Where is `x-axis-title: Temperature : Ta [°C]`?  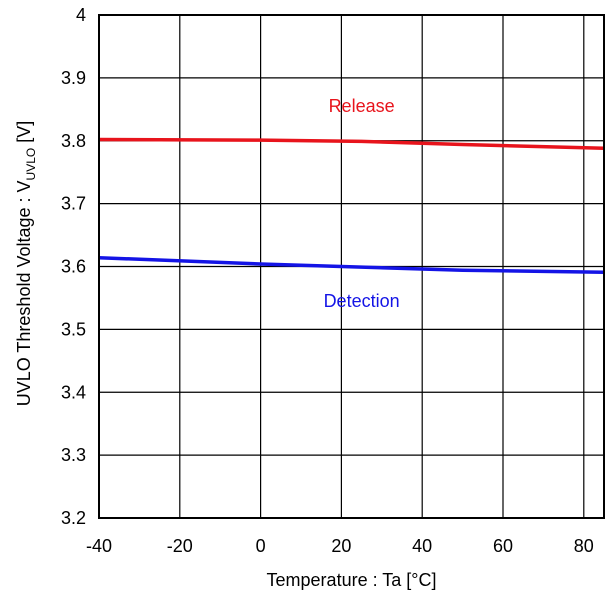 x-axis-title: Temperature : Ta [°C] is located at coordinates (352, 580).